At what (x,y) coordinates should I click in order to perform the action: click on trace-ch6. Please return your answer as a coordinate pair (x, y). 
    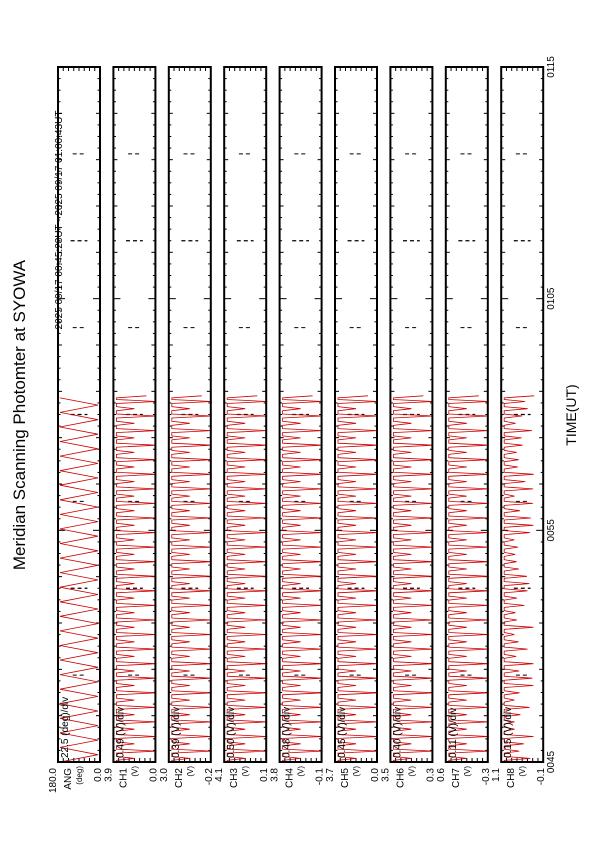
    Looking at the image, I should click on (413, 578).